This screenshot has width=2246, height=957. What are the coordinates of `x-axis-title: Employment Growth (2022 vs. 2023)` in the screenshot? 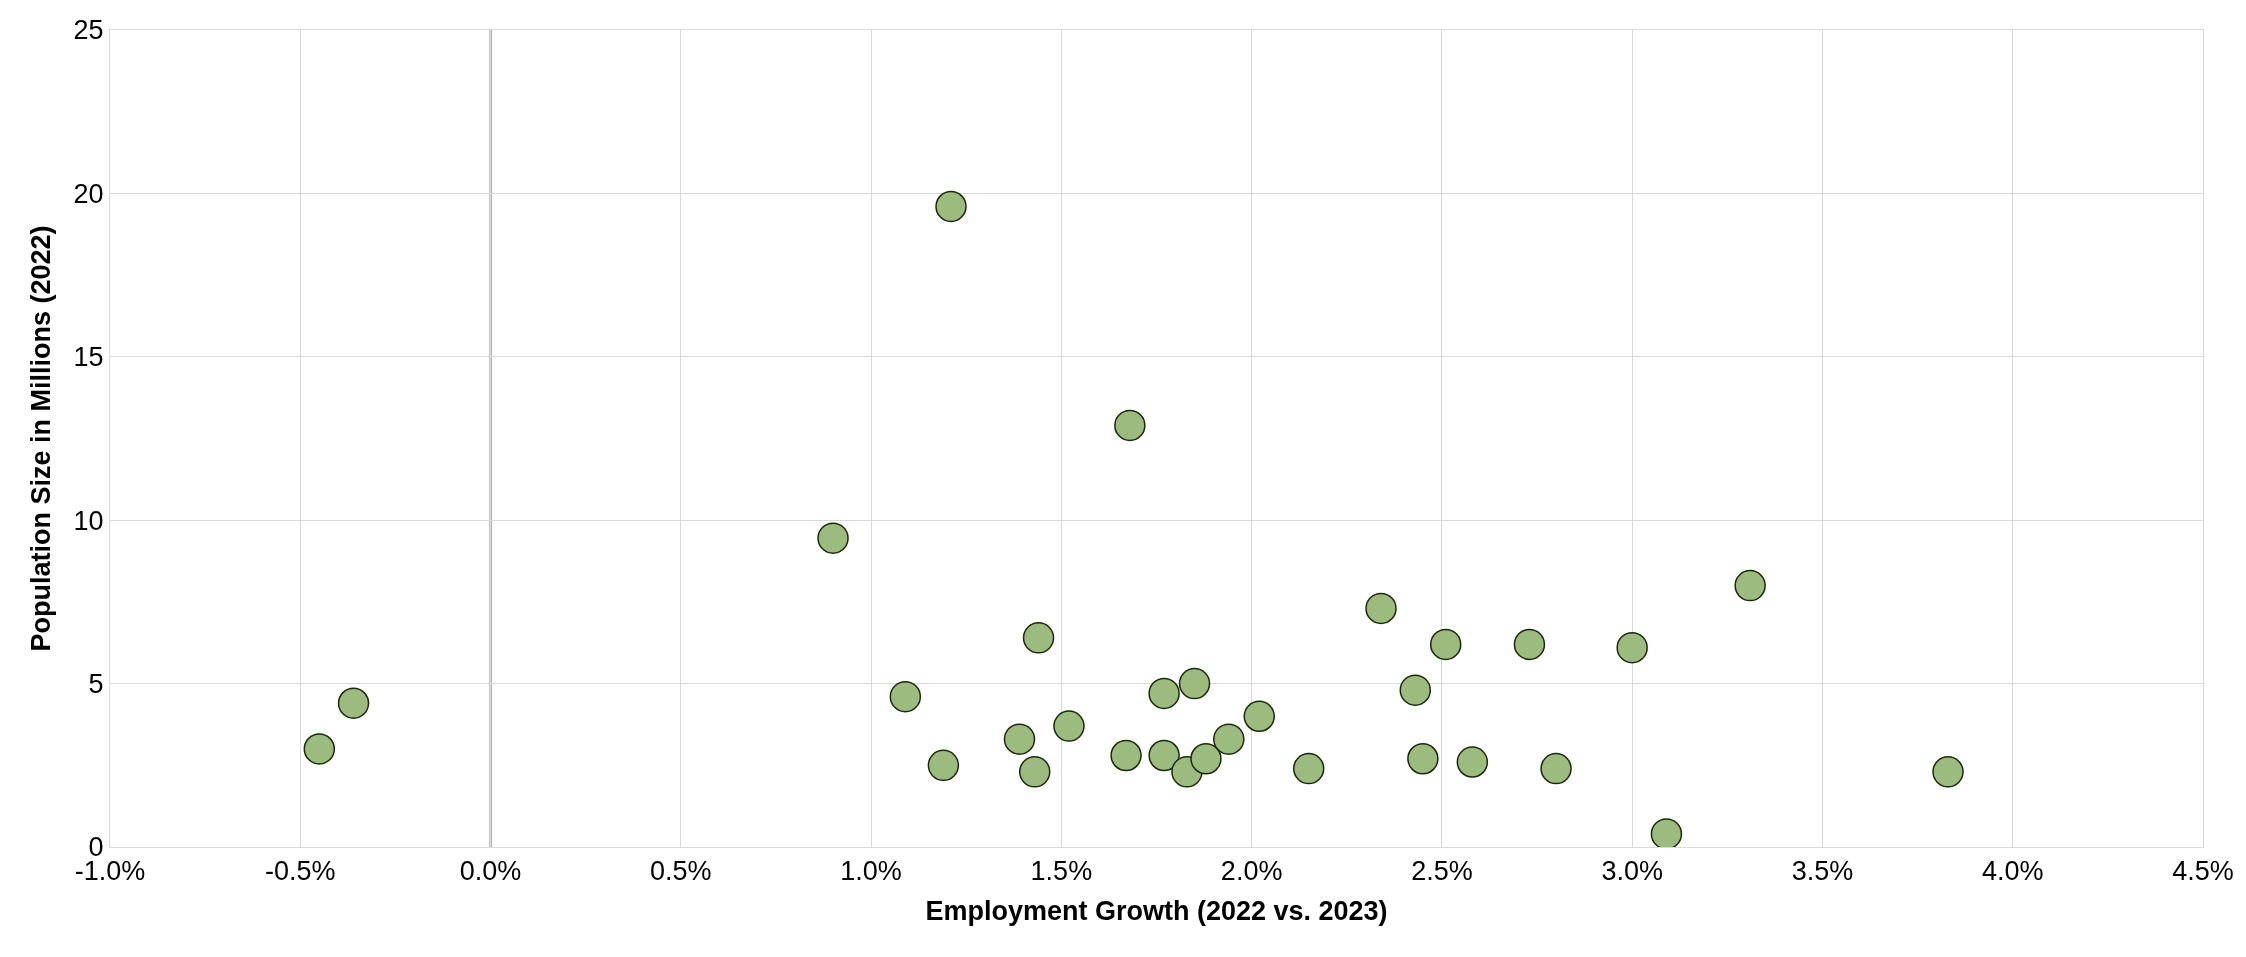 It's located at (1156, 910).